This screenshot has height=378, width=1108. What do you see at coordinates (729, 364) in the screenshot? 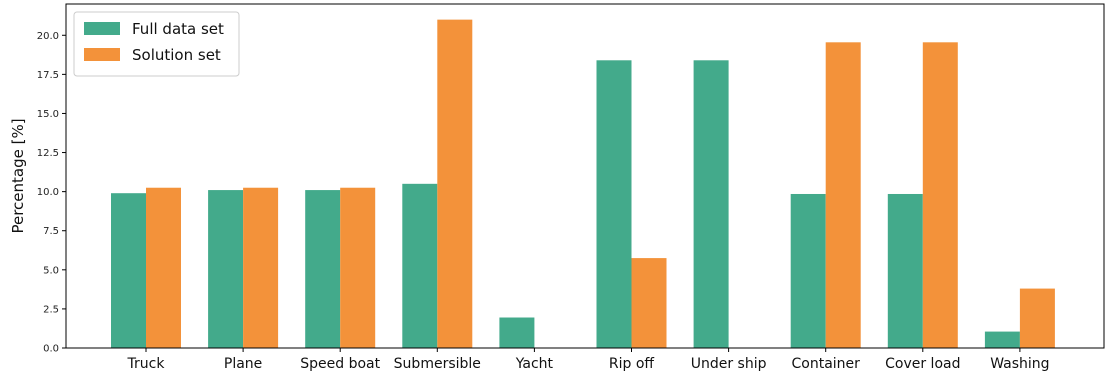
I see `x-tick-label: Under ship` at bounding box center [729, 364].